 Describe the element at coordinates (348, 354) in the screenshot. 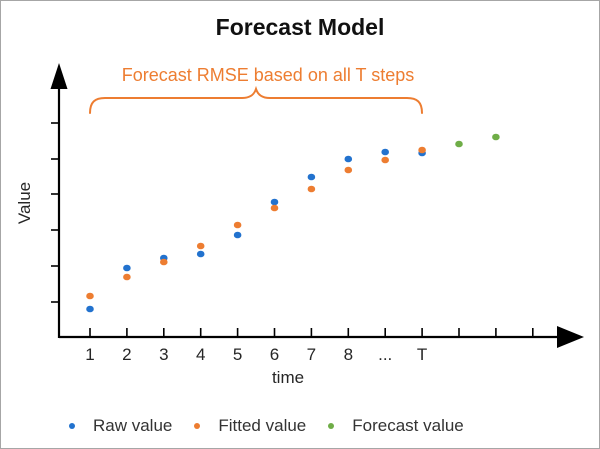

I see `x-tick-label: 8` at that location.